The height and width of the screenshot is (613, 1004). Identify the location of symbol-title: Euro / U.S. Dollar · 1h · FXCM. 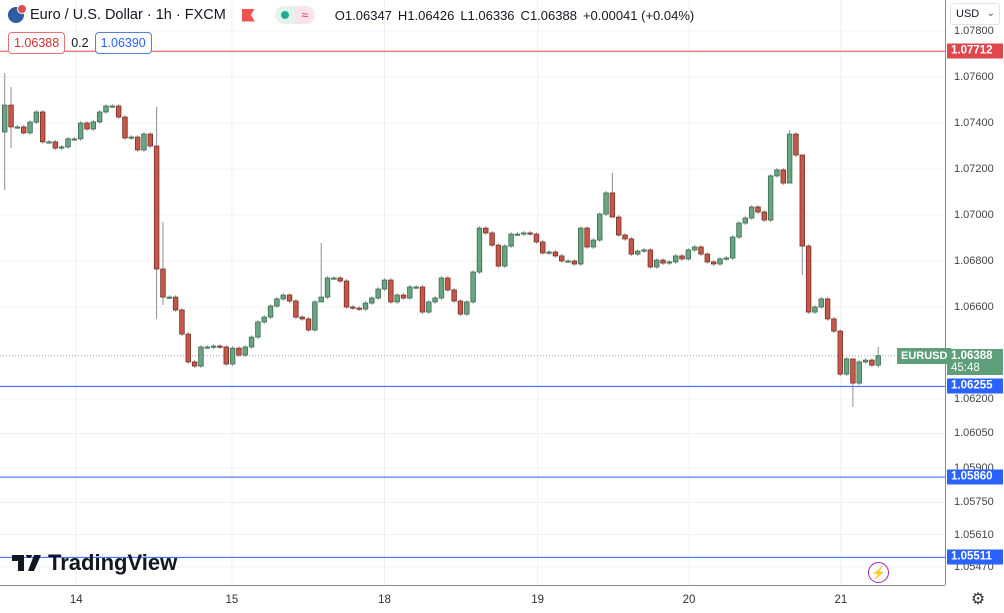
(128, 15).